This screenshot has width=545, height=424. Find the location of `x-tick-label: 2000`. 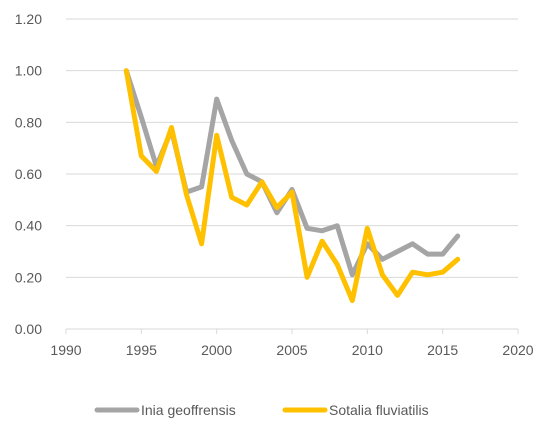

x-tick-label: 2000 is located at coordinates (216, 350).